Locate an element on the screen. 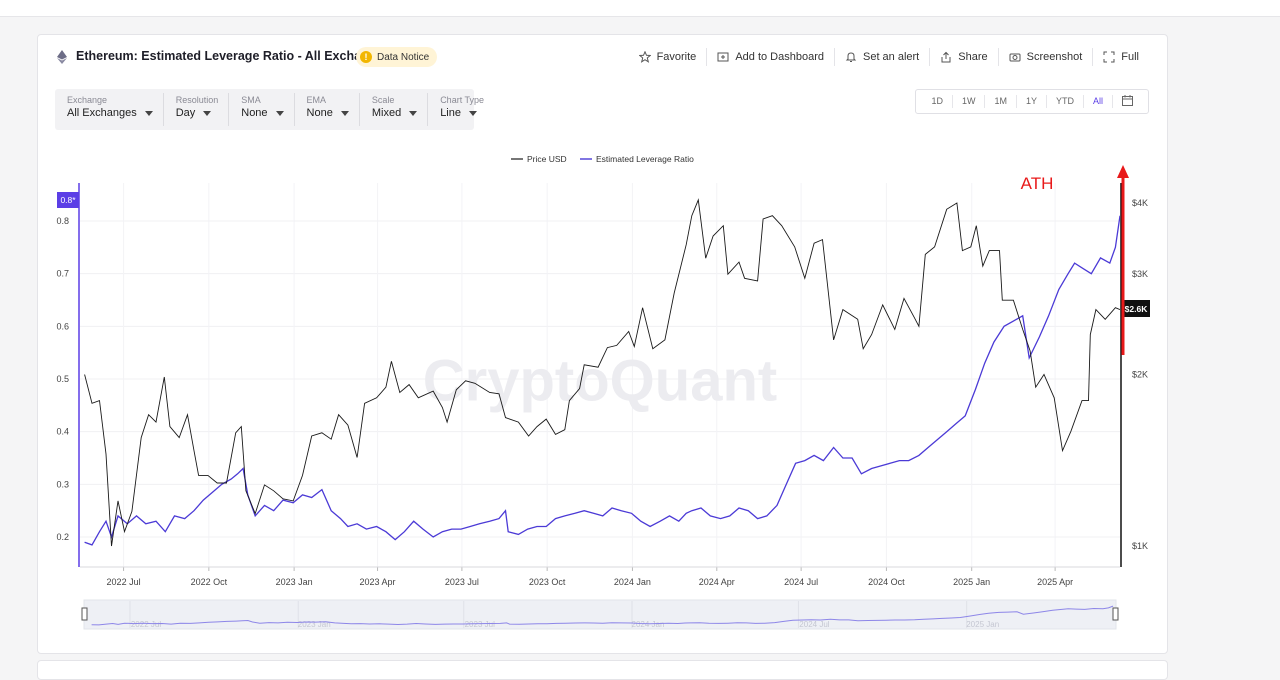 The image size is (1280, 680). screenshot-button: Screenshot is located at coordinates (1045, 57).